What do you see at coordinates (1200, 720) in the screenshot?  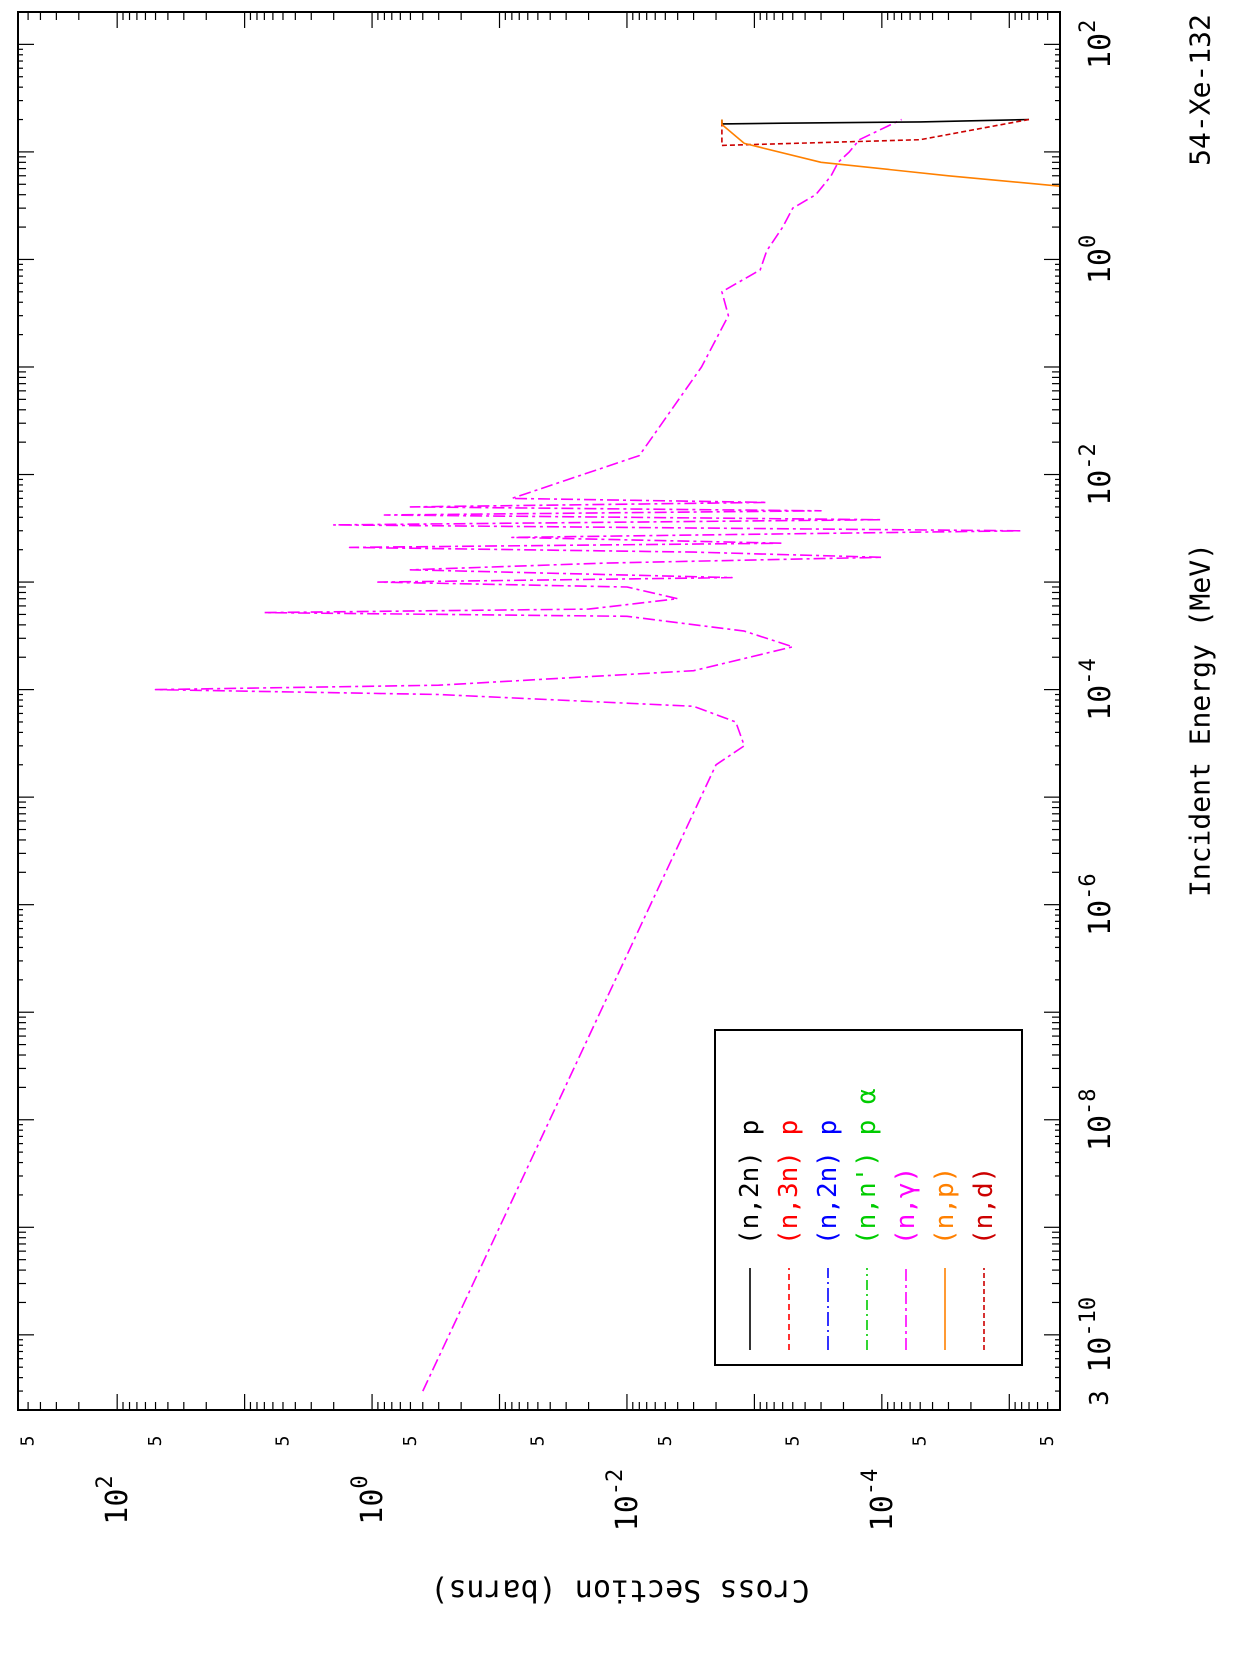 I see `x-axis-title: Incident Energy (MeV)` at bounding box center [1200, 720].